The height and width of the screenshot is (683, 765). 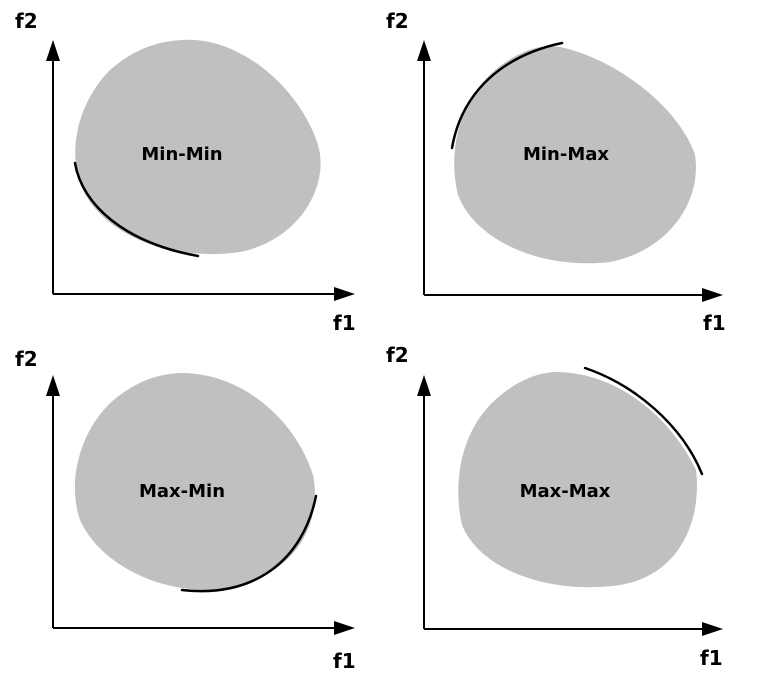 What do you see at coordinates (182, 491) in the screenshot?
I see `region-label: Max-Min` at bounding box center [182, 491].